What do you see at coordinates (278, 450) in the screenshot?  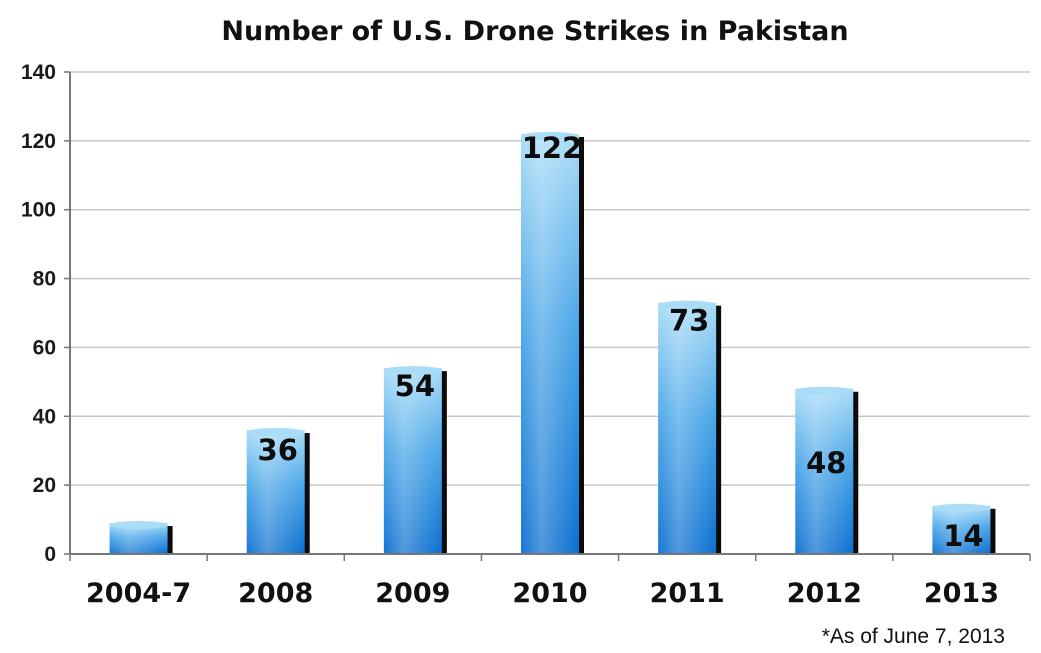 I see `data-label: 36` at bounding box center [278, 450].